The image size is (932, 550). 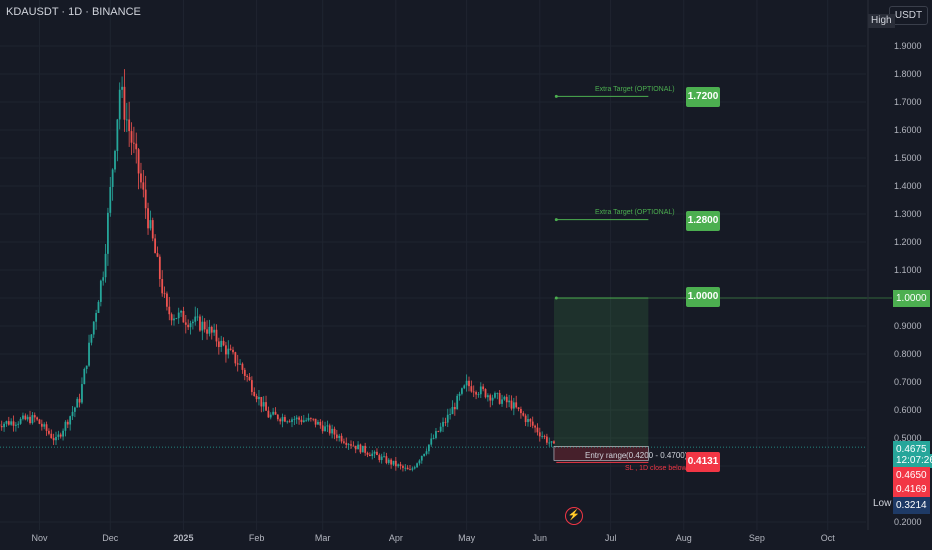 I want to click on stop-loss-note: SL , 1D close below, so click(x=656, y=468).